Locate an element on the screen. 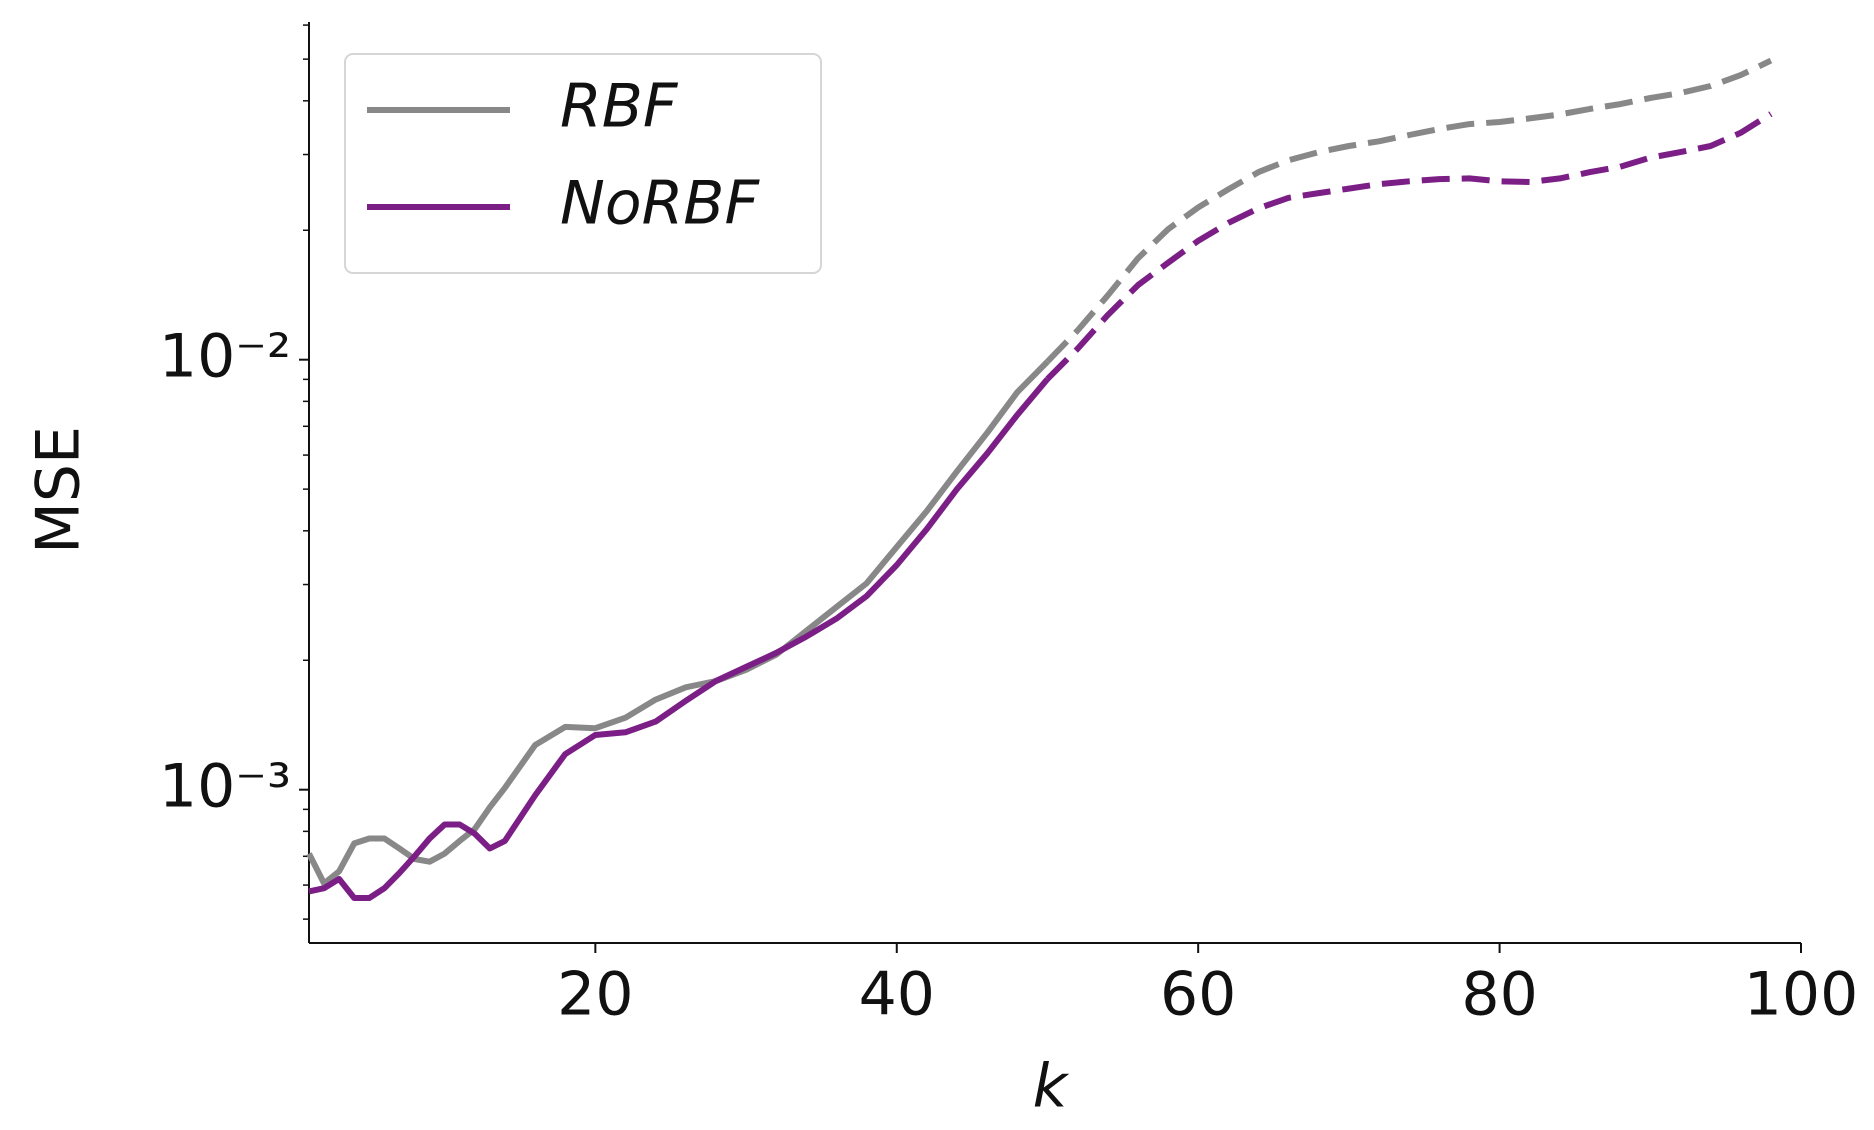 Image resolution: width=1874 pixels, height=1130 pixels. y-tick-label: 10⁻³ is located at coordinates (225, 786).